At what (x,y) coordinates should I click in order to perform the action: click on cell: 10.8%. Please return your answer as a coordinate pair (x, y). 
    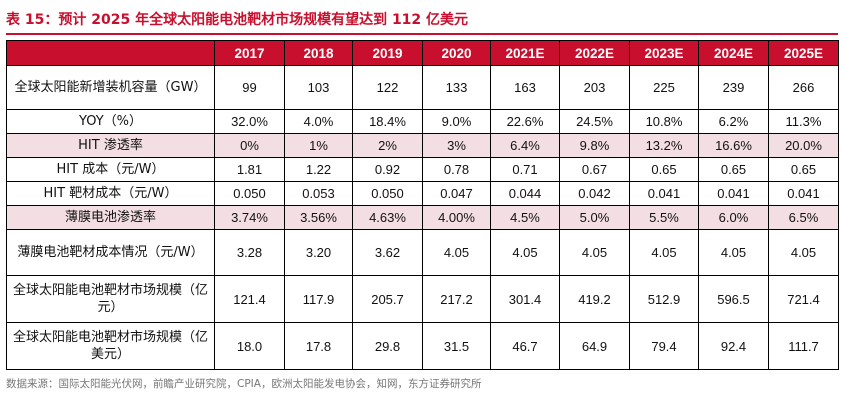
    Looking at the image, I should click on (664, 121).